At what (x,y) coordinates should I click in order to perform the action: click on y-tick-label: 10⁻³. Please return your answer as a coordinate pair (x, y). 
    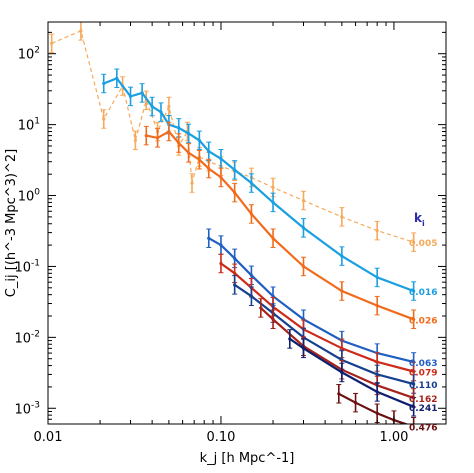
    Looking at the image, I should click on (27, 408).